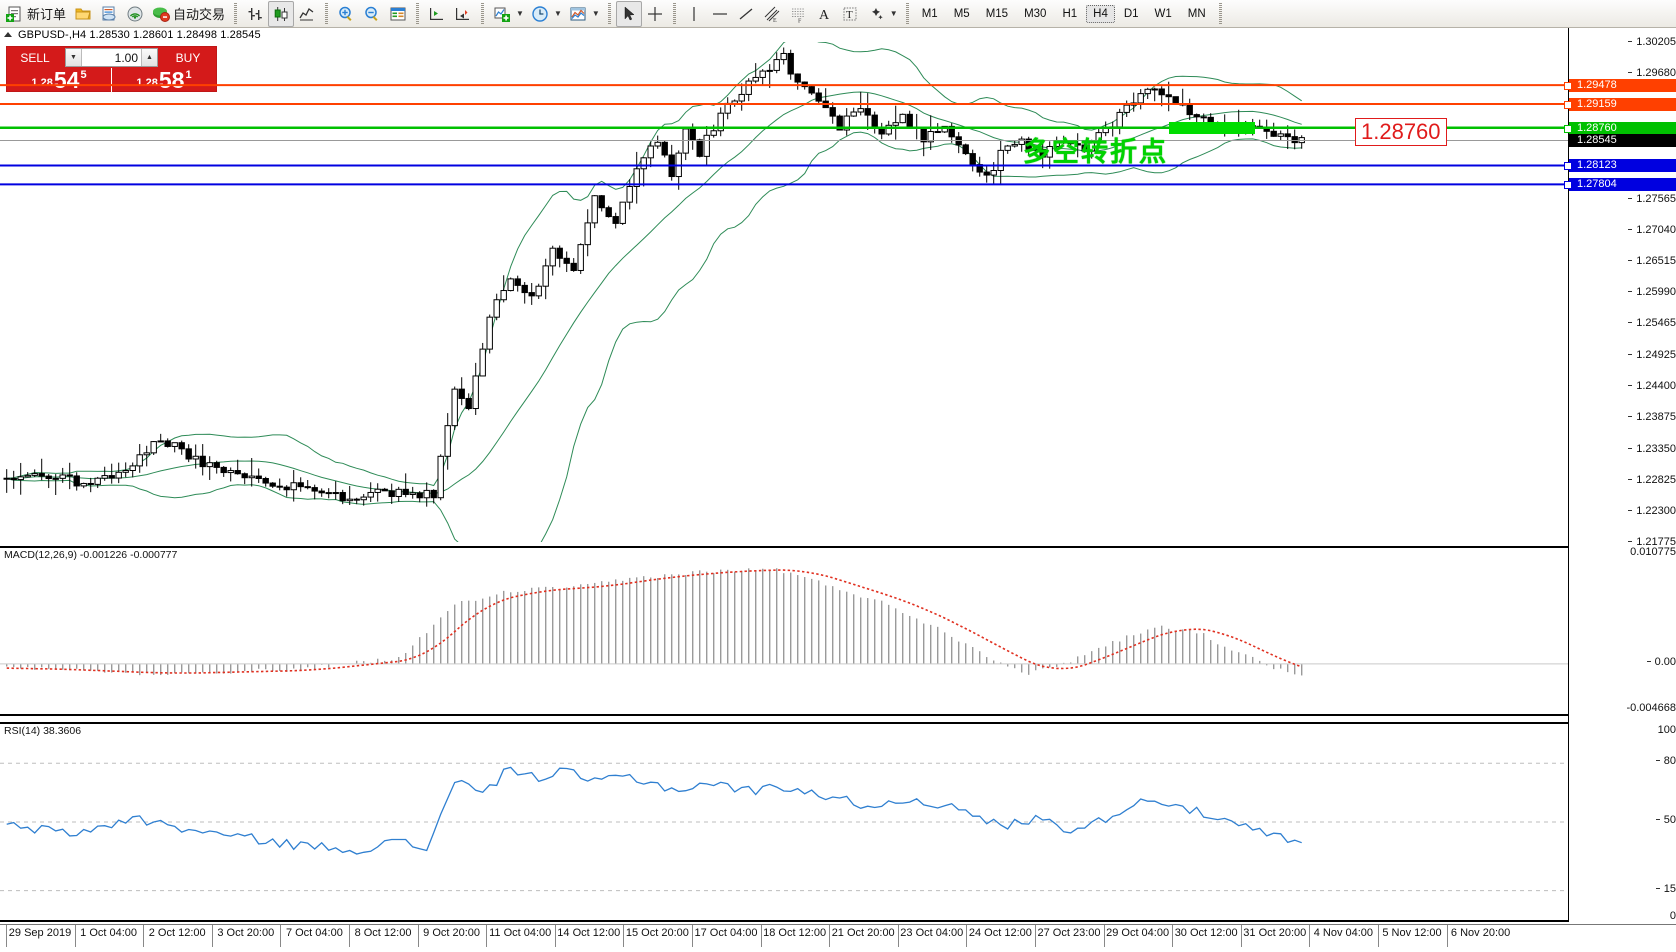 The image size is (1676, 952). What do you see at coordinates (1622, 166) in the screenshot?
I see `price-level-tag: 1.28123` at bounding box center [1622, 166].